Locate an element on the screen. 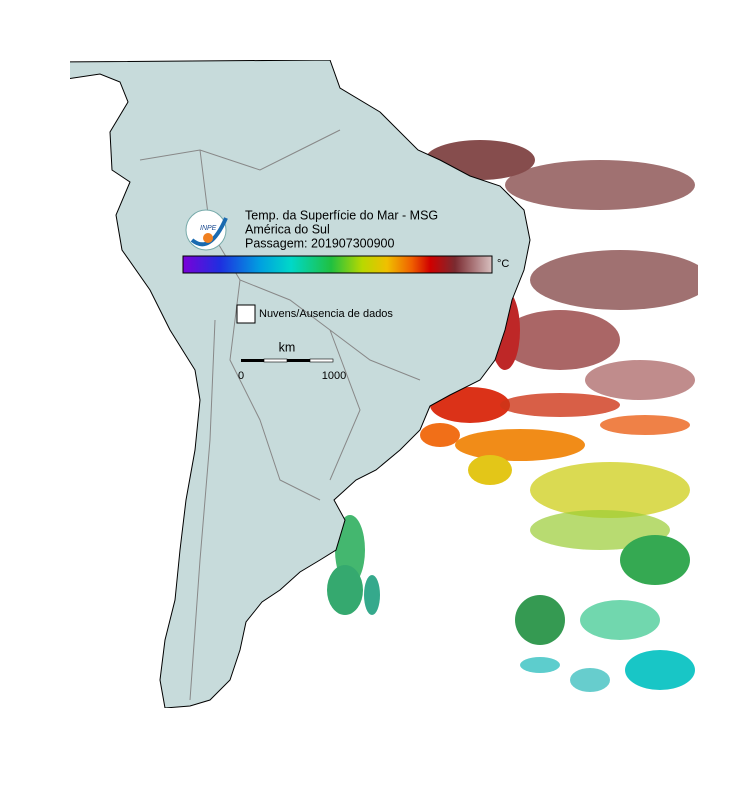 The image size is (741, 786). scale-bar: km 0 1000 is located at coordinates (292, 361).